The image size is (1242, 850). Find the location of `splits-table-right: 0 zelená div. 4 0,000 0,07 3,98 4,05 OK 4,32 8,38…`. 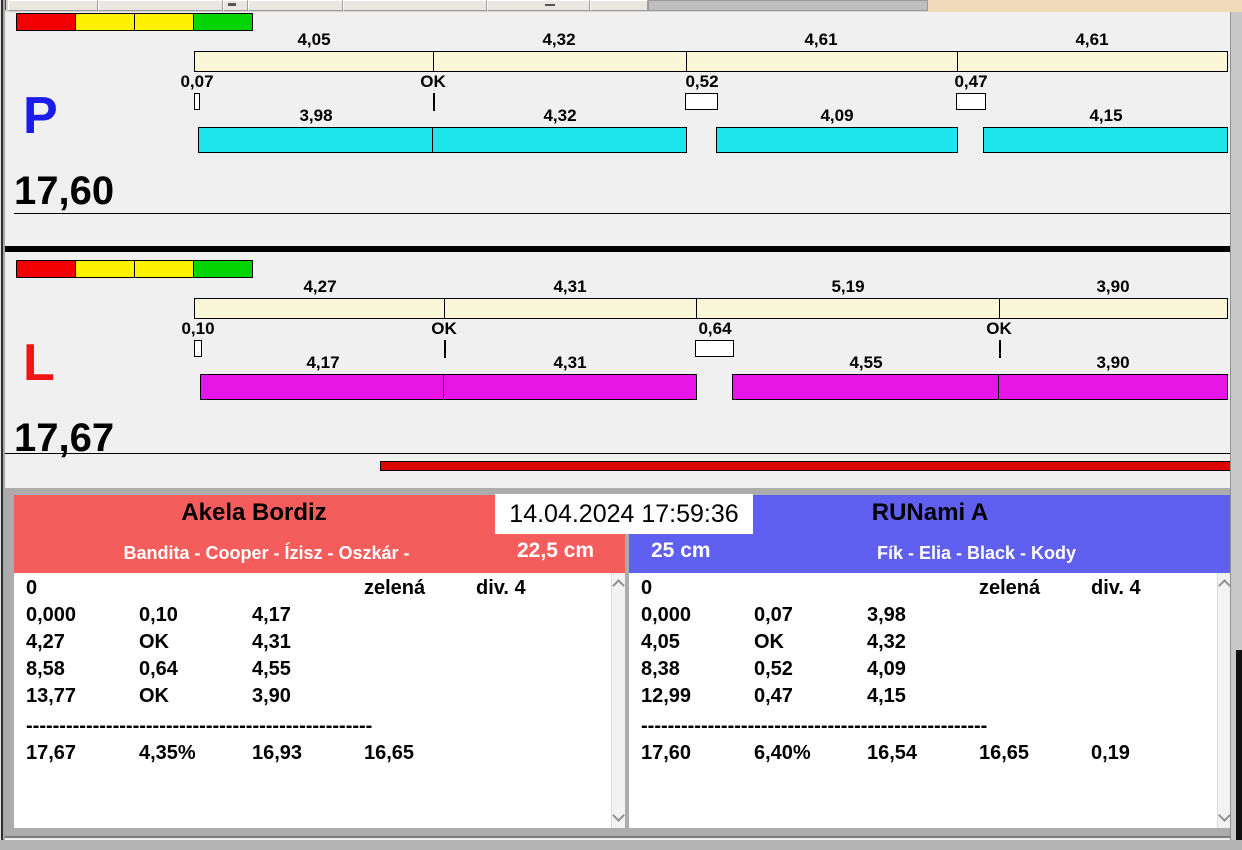

splits-table-right: 0 zelená div. 4 0,000 0,07 3,98 4,05 OK 4,32 8,38… is located at coordinates (930, 700).